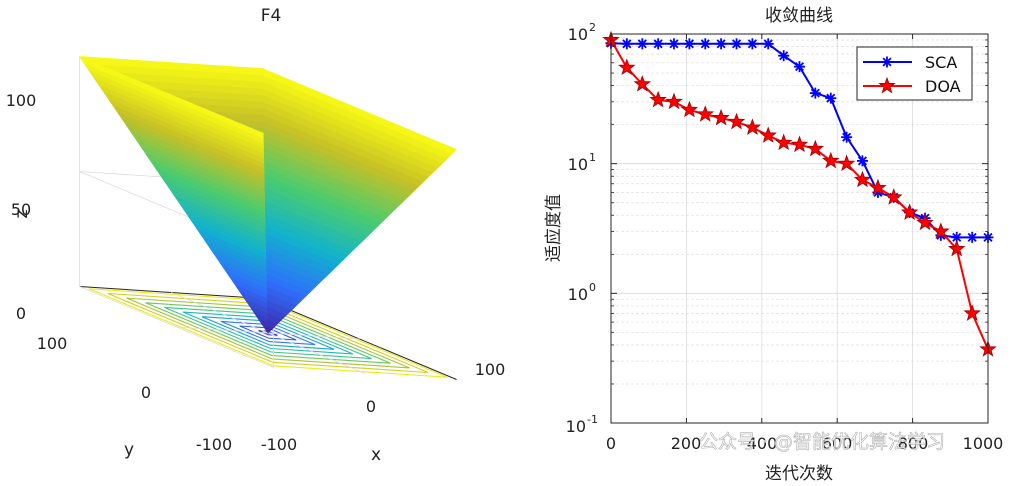  What do you see at coordinates (554, 228) in the screenshot?
I see `convergence-ylabel: 适应度值` at bounding box center [554, 228].